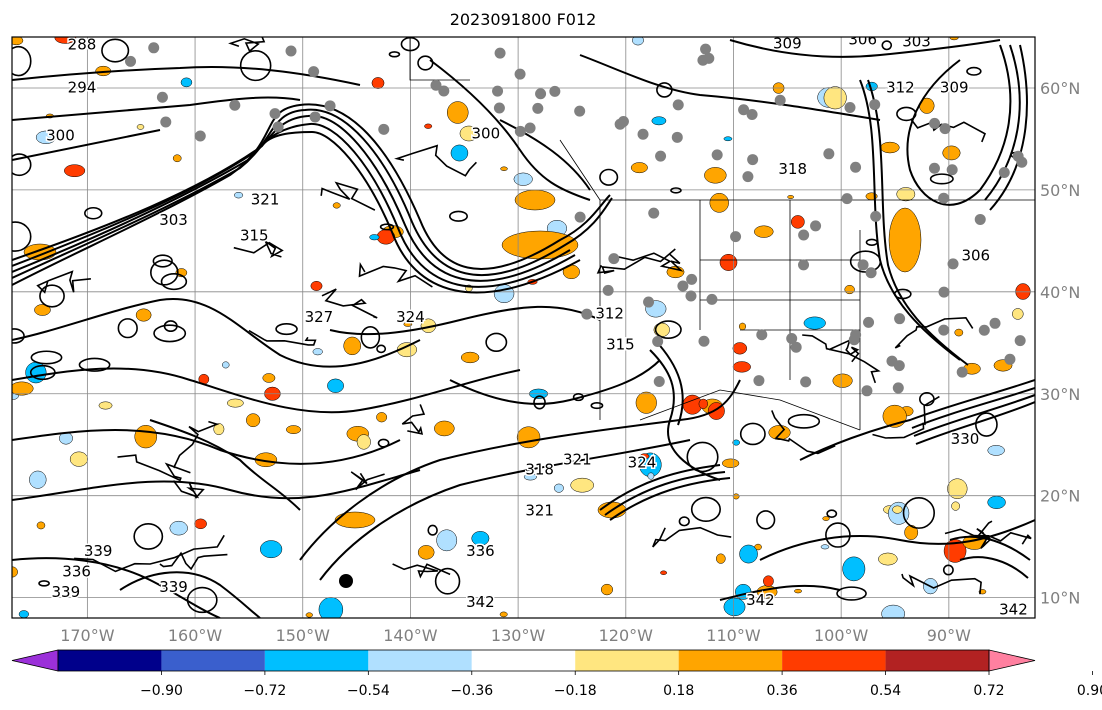 This screenshot has height=710, width=1102. Describe the element at coordinates (60, 135) in the screenshot. I see `contour-label: 300` at that location.